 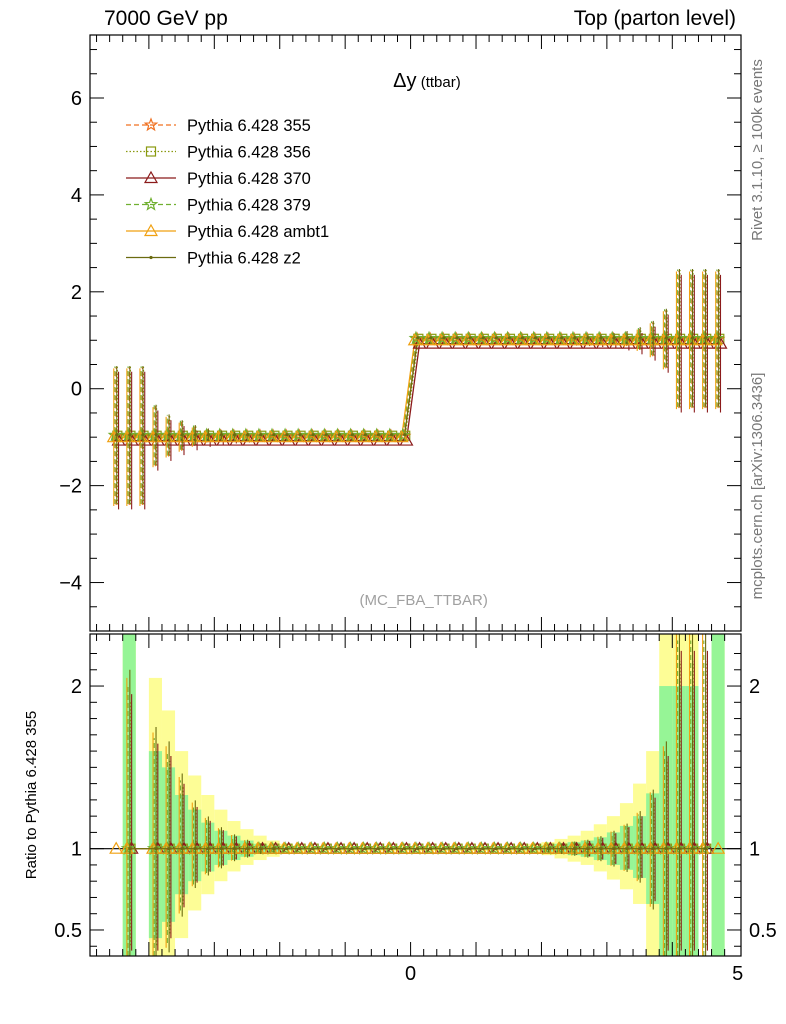 I want to click on y-tick-label: 4, so click(x=76, y=196).